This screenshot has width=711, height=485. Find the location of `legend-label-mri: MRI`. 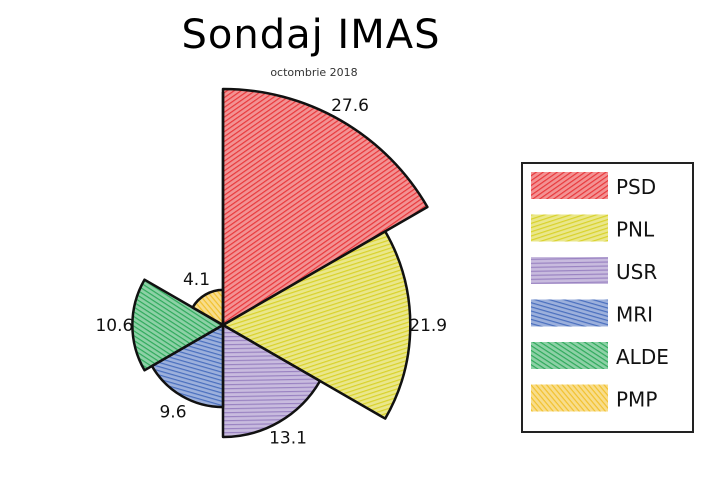

legend-label-mri: MRI is located at coordinates (634, 315).